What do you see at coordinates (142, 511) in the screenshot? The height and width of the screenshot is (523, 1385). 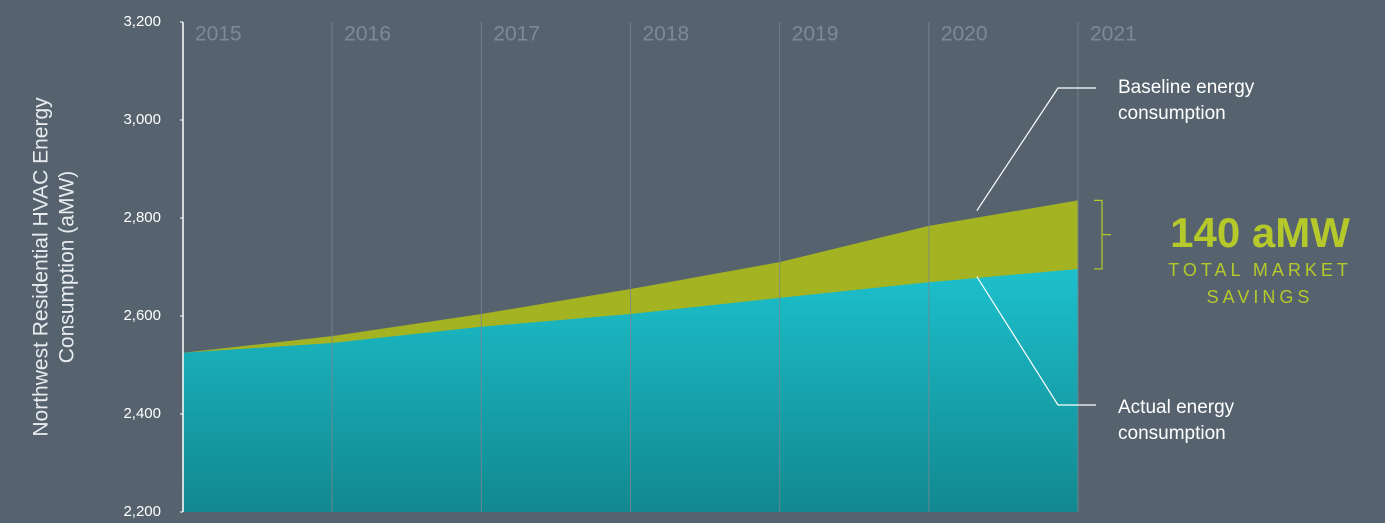 I see `y-tick-label: 2,200` at bounding box center [142, 511].